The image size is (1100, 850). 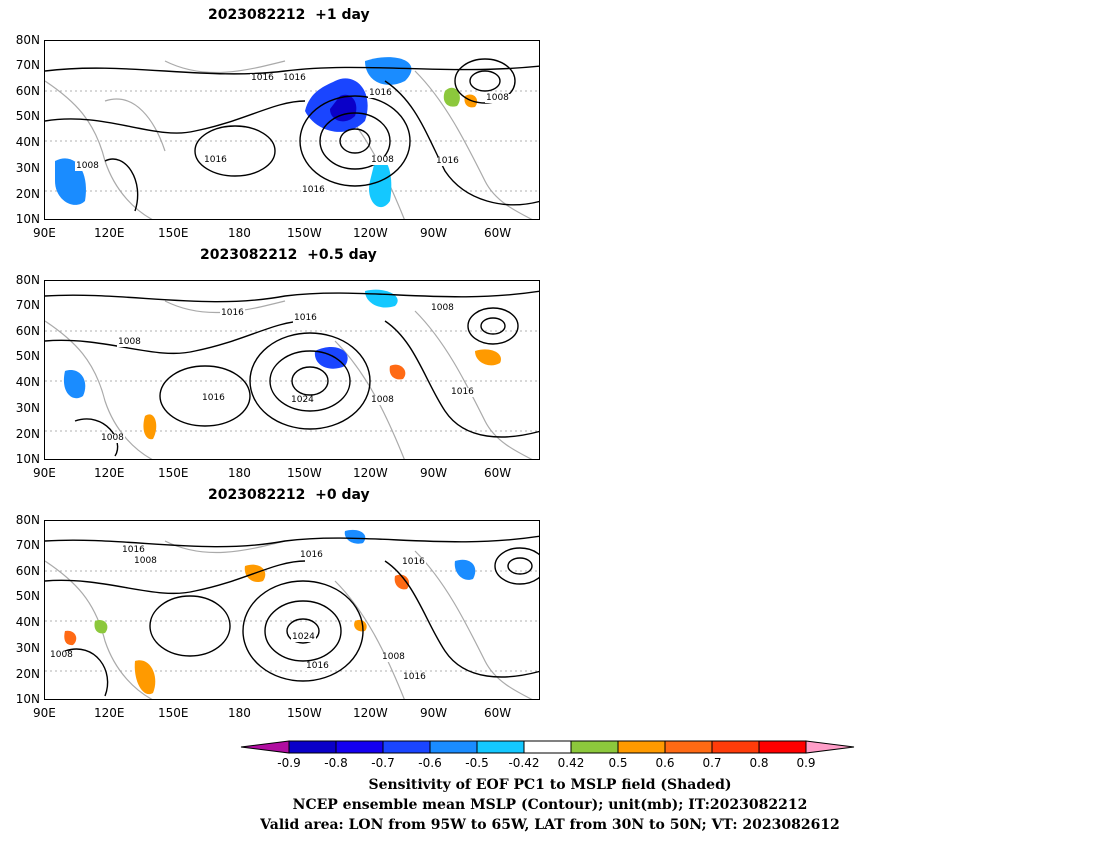 I want to click on colorbar-label: -0.9, so click(x=289, y=763).